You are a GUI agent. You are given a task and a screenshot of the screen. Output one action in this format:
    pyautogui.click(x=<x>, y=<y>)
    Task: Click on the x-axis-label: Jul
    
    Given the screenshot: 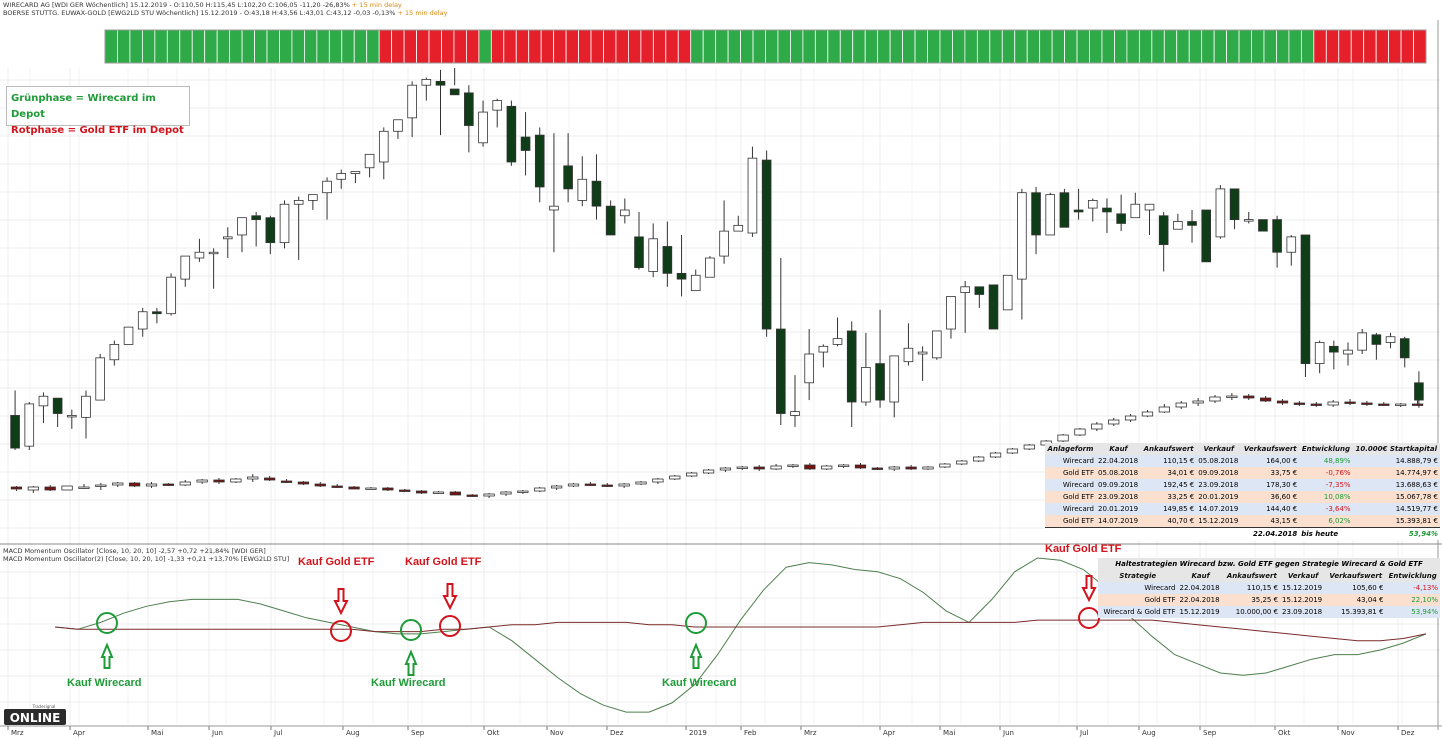 What is the action you would take?
    pyautogui.click(x=278, y=733)
    